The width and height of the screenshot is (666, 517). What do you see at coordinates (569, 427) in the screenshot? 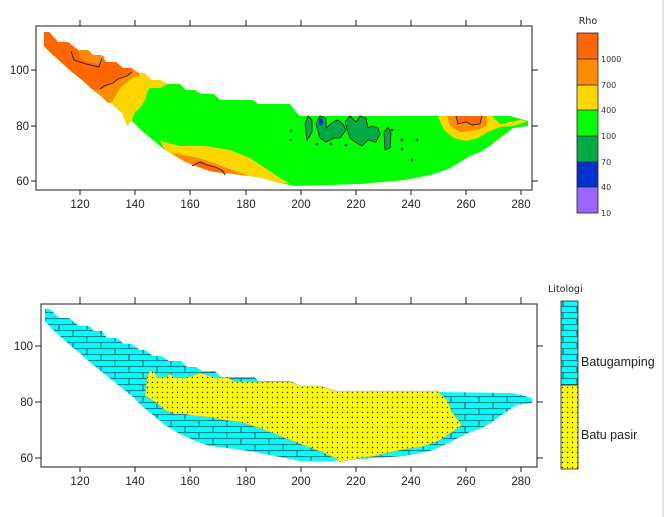
I see `batu-pasir-swatch` at bounding box center [569, 427].